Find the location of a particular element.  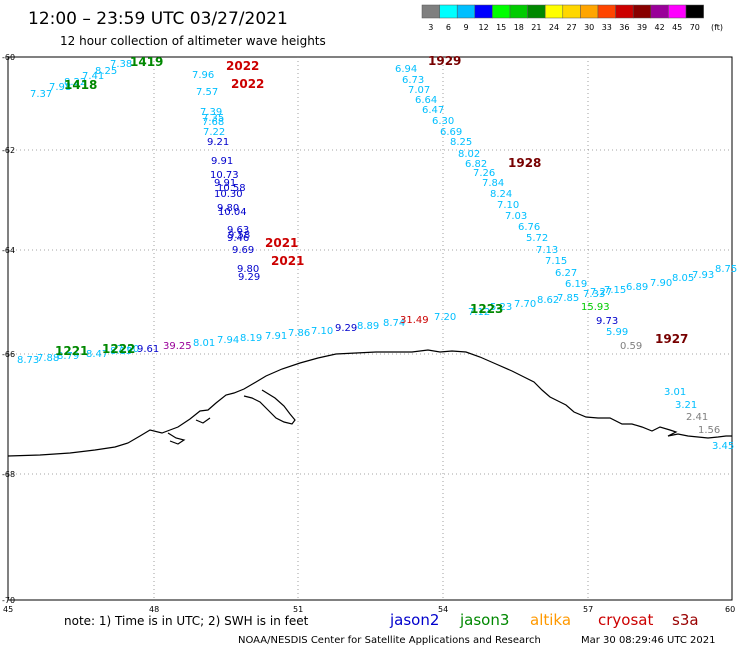

wave-height-reading: 31.49 is located at coordinates (414, 320).